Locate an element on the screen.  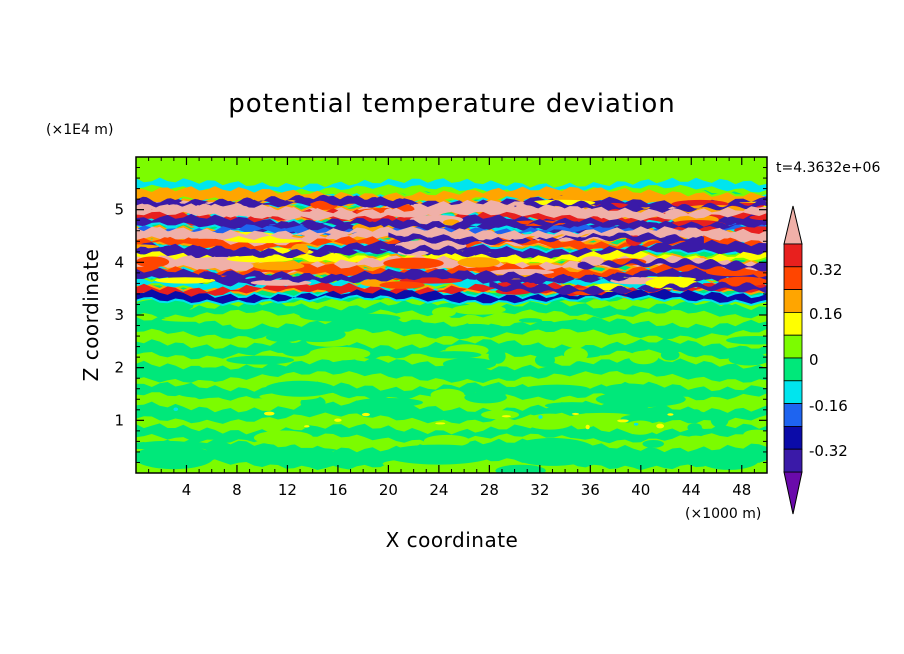
colorbar-max-arrow is located at coordinates (793, 225).